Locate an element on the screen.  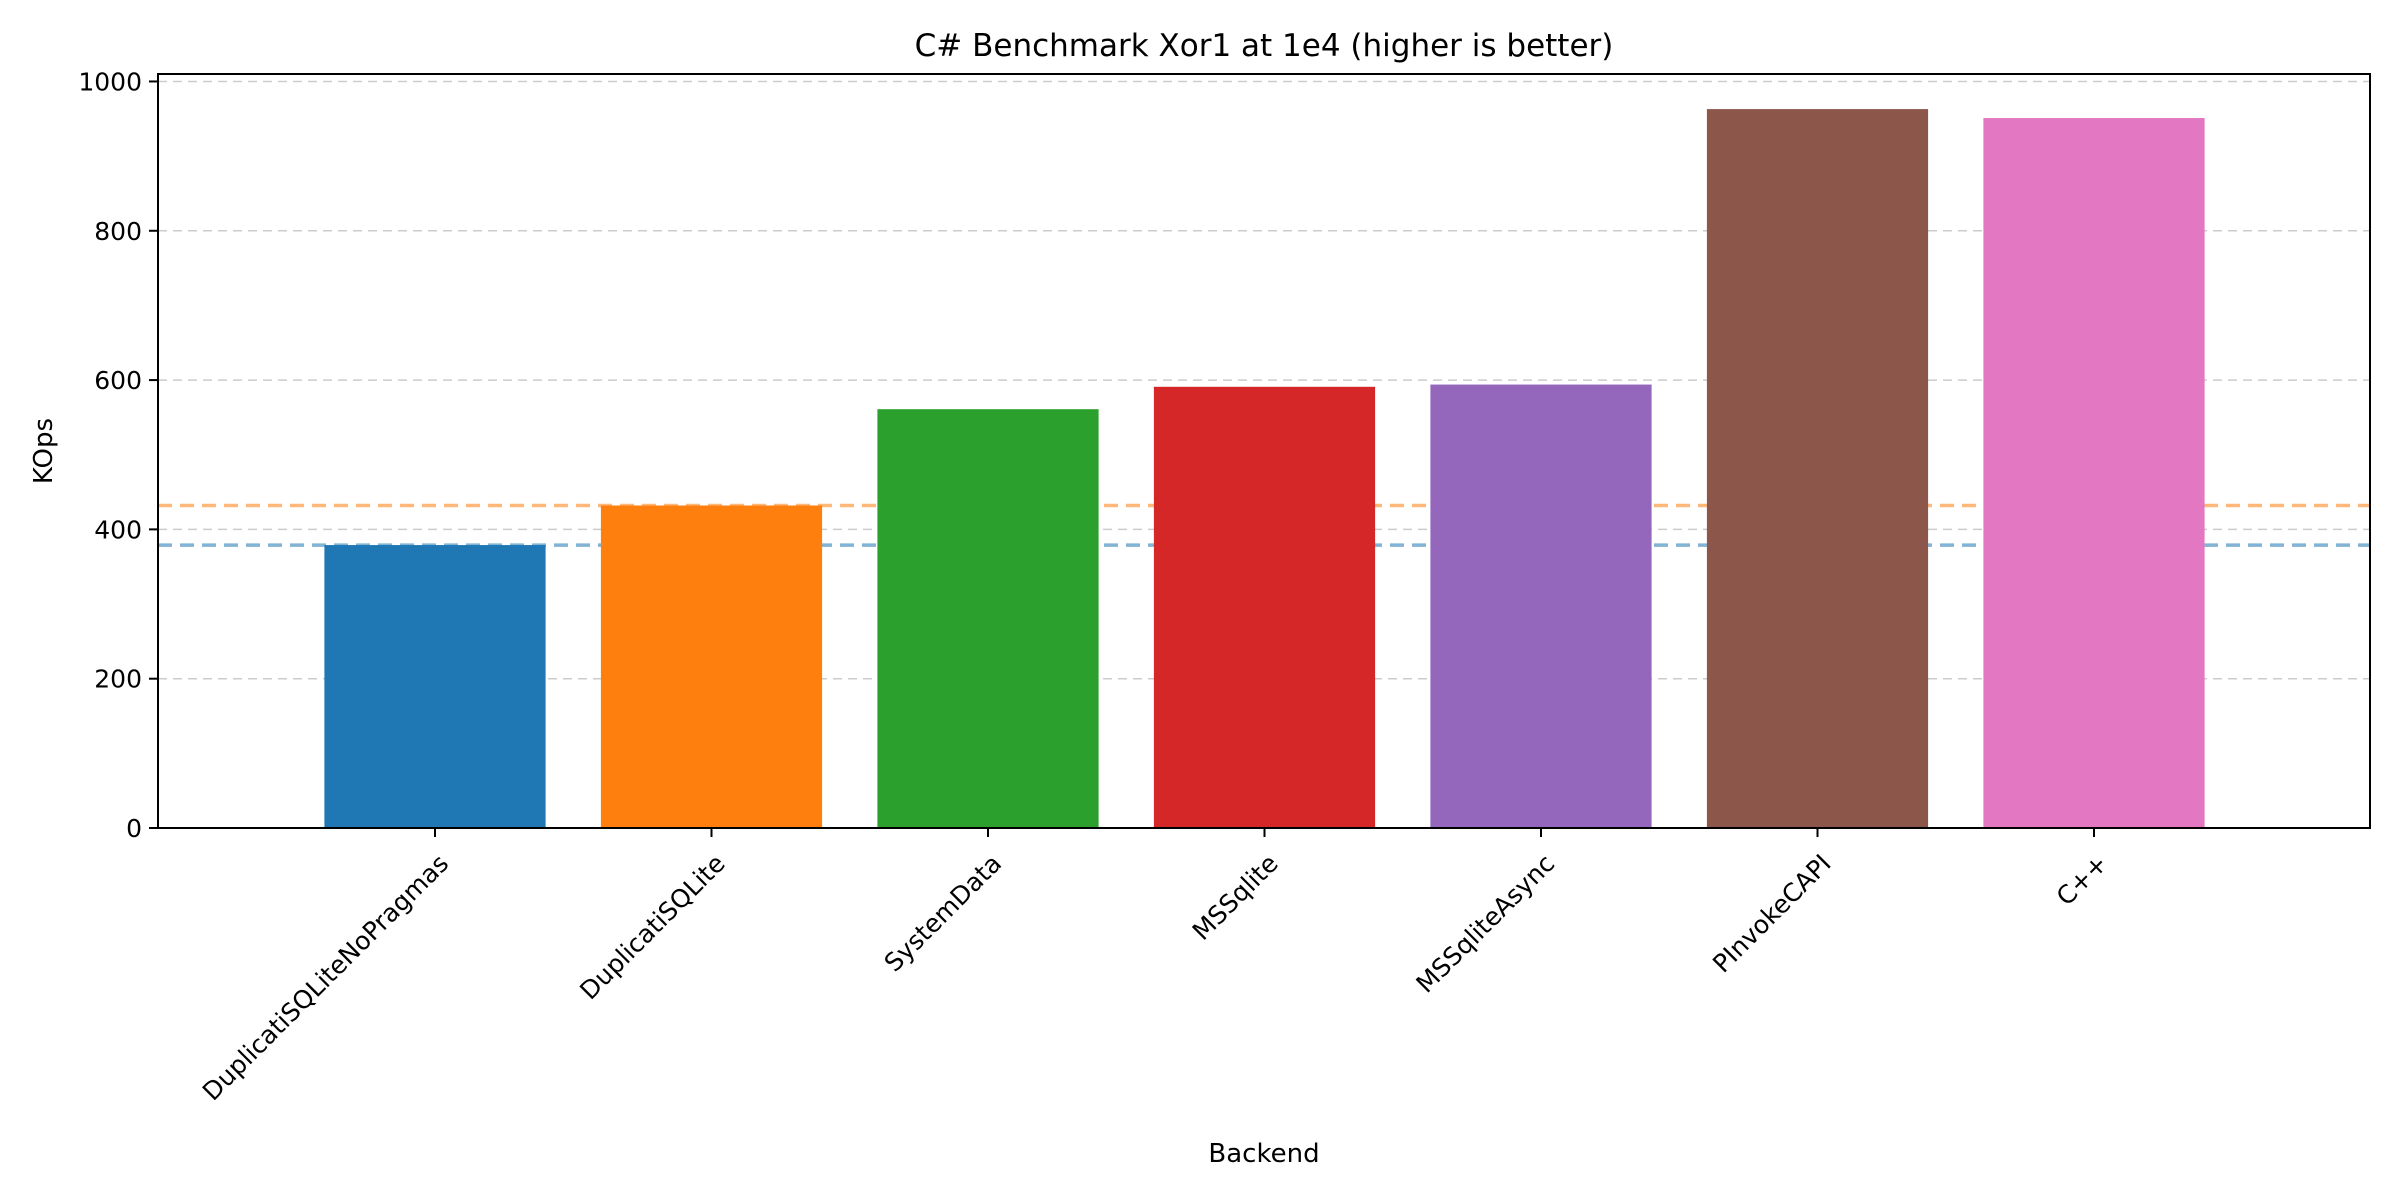
x-axis-label: Backend is located at coordinates (1263, 1154).